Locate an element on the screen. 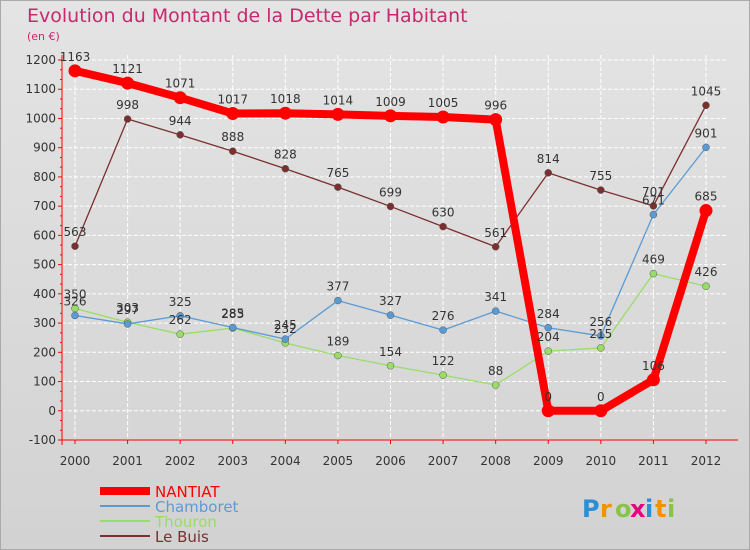 This screenshot has height=550, width=750. y-tick-label: 1100 is located at coordinates (40, 89).